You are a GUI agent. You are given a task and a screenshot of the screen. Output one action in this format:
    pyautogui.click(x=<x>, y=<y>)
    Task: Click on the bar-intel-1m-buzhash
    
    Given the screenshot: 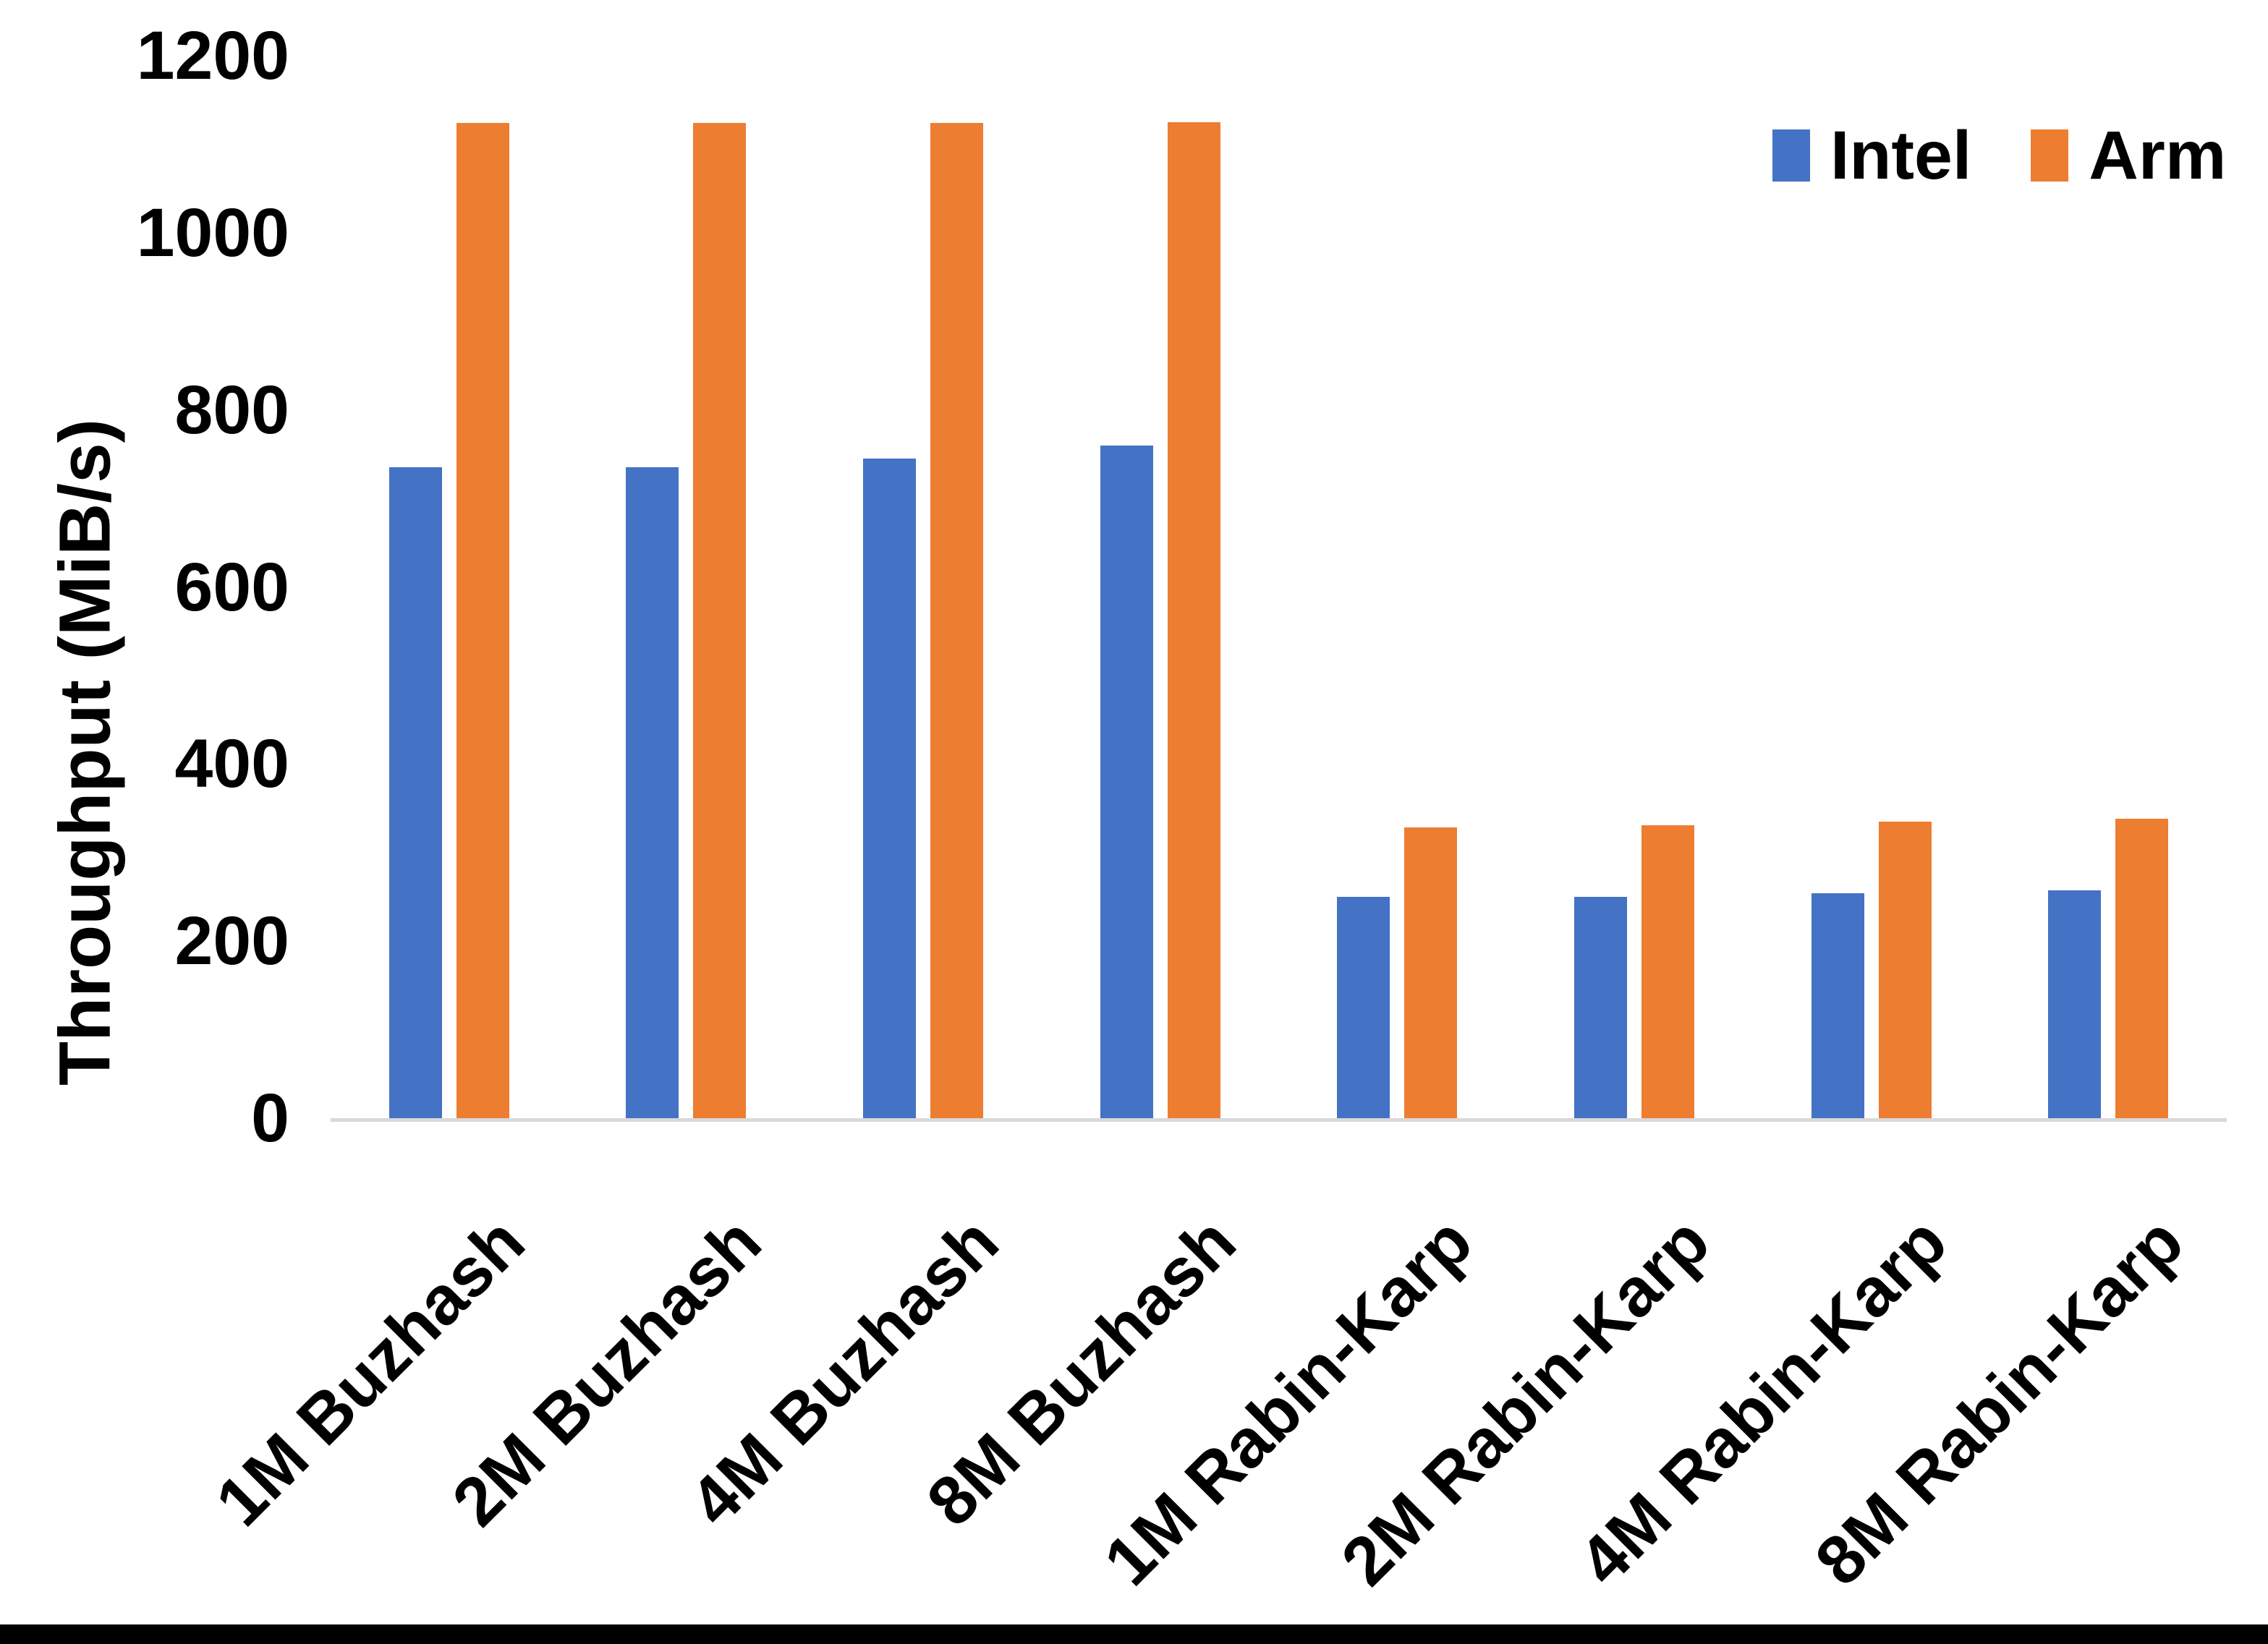 What is the action you would take?
    pyautogui.click(x=415, y=792)
    